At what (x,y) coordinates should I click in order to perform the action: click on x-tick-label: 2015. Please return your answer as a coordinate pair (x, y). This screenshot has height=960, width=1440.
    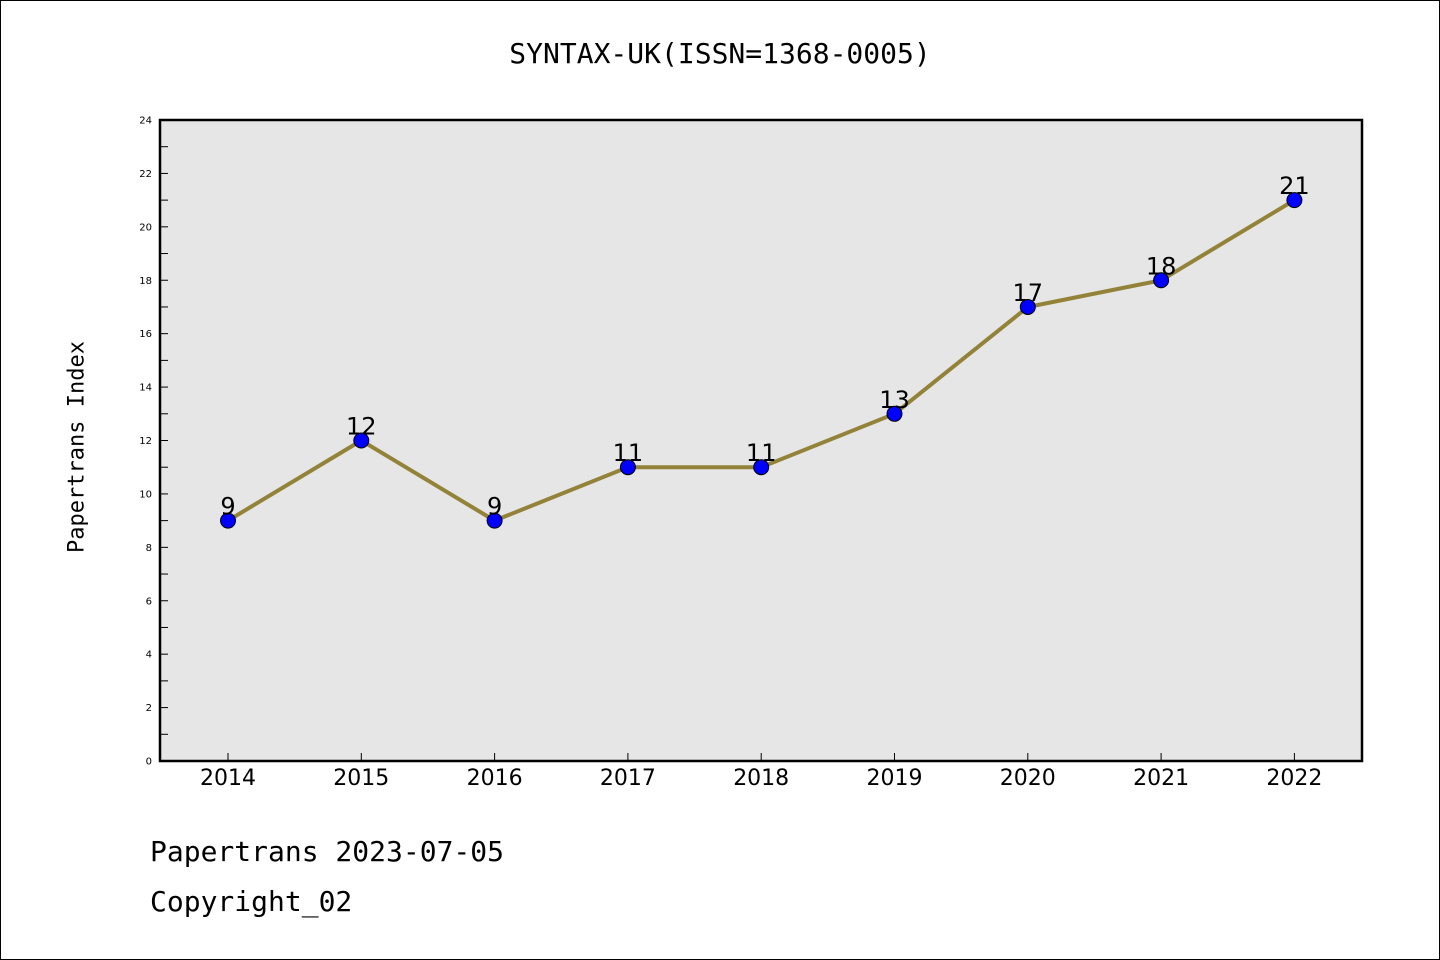
    Looking at the image, I should click on (361, 778).